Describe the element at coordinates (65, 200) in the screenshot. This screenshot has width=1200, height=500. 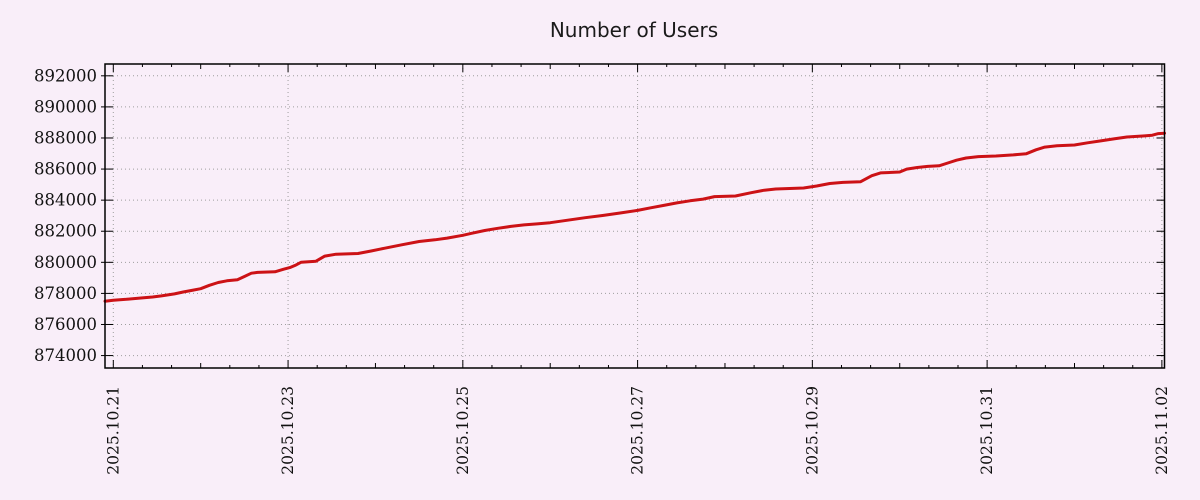
I see `y-tick-label: 884000` at that location.